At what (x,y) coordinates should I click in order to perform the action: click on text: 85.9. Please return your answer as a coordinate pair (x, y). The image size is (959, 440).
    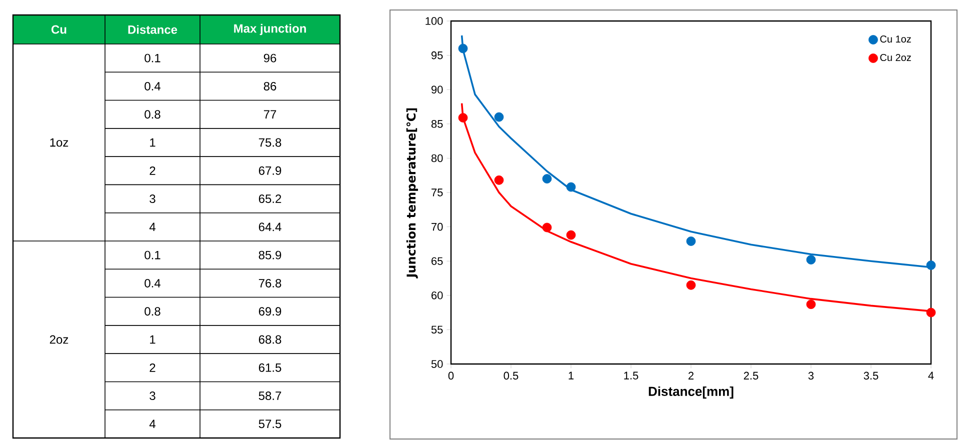
    Looking at the image, I should click on (270, 255).